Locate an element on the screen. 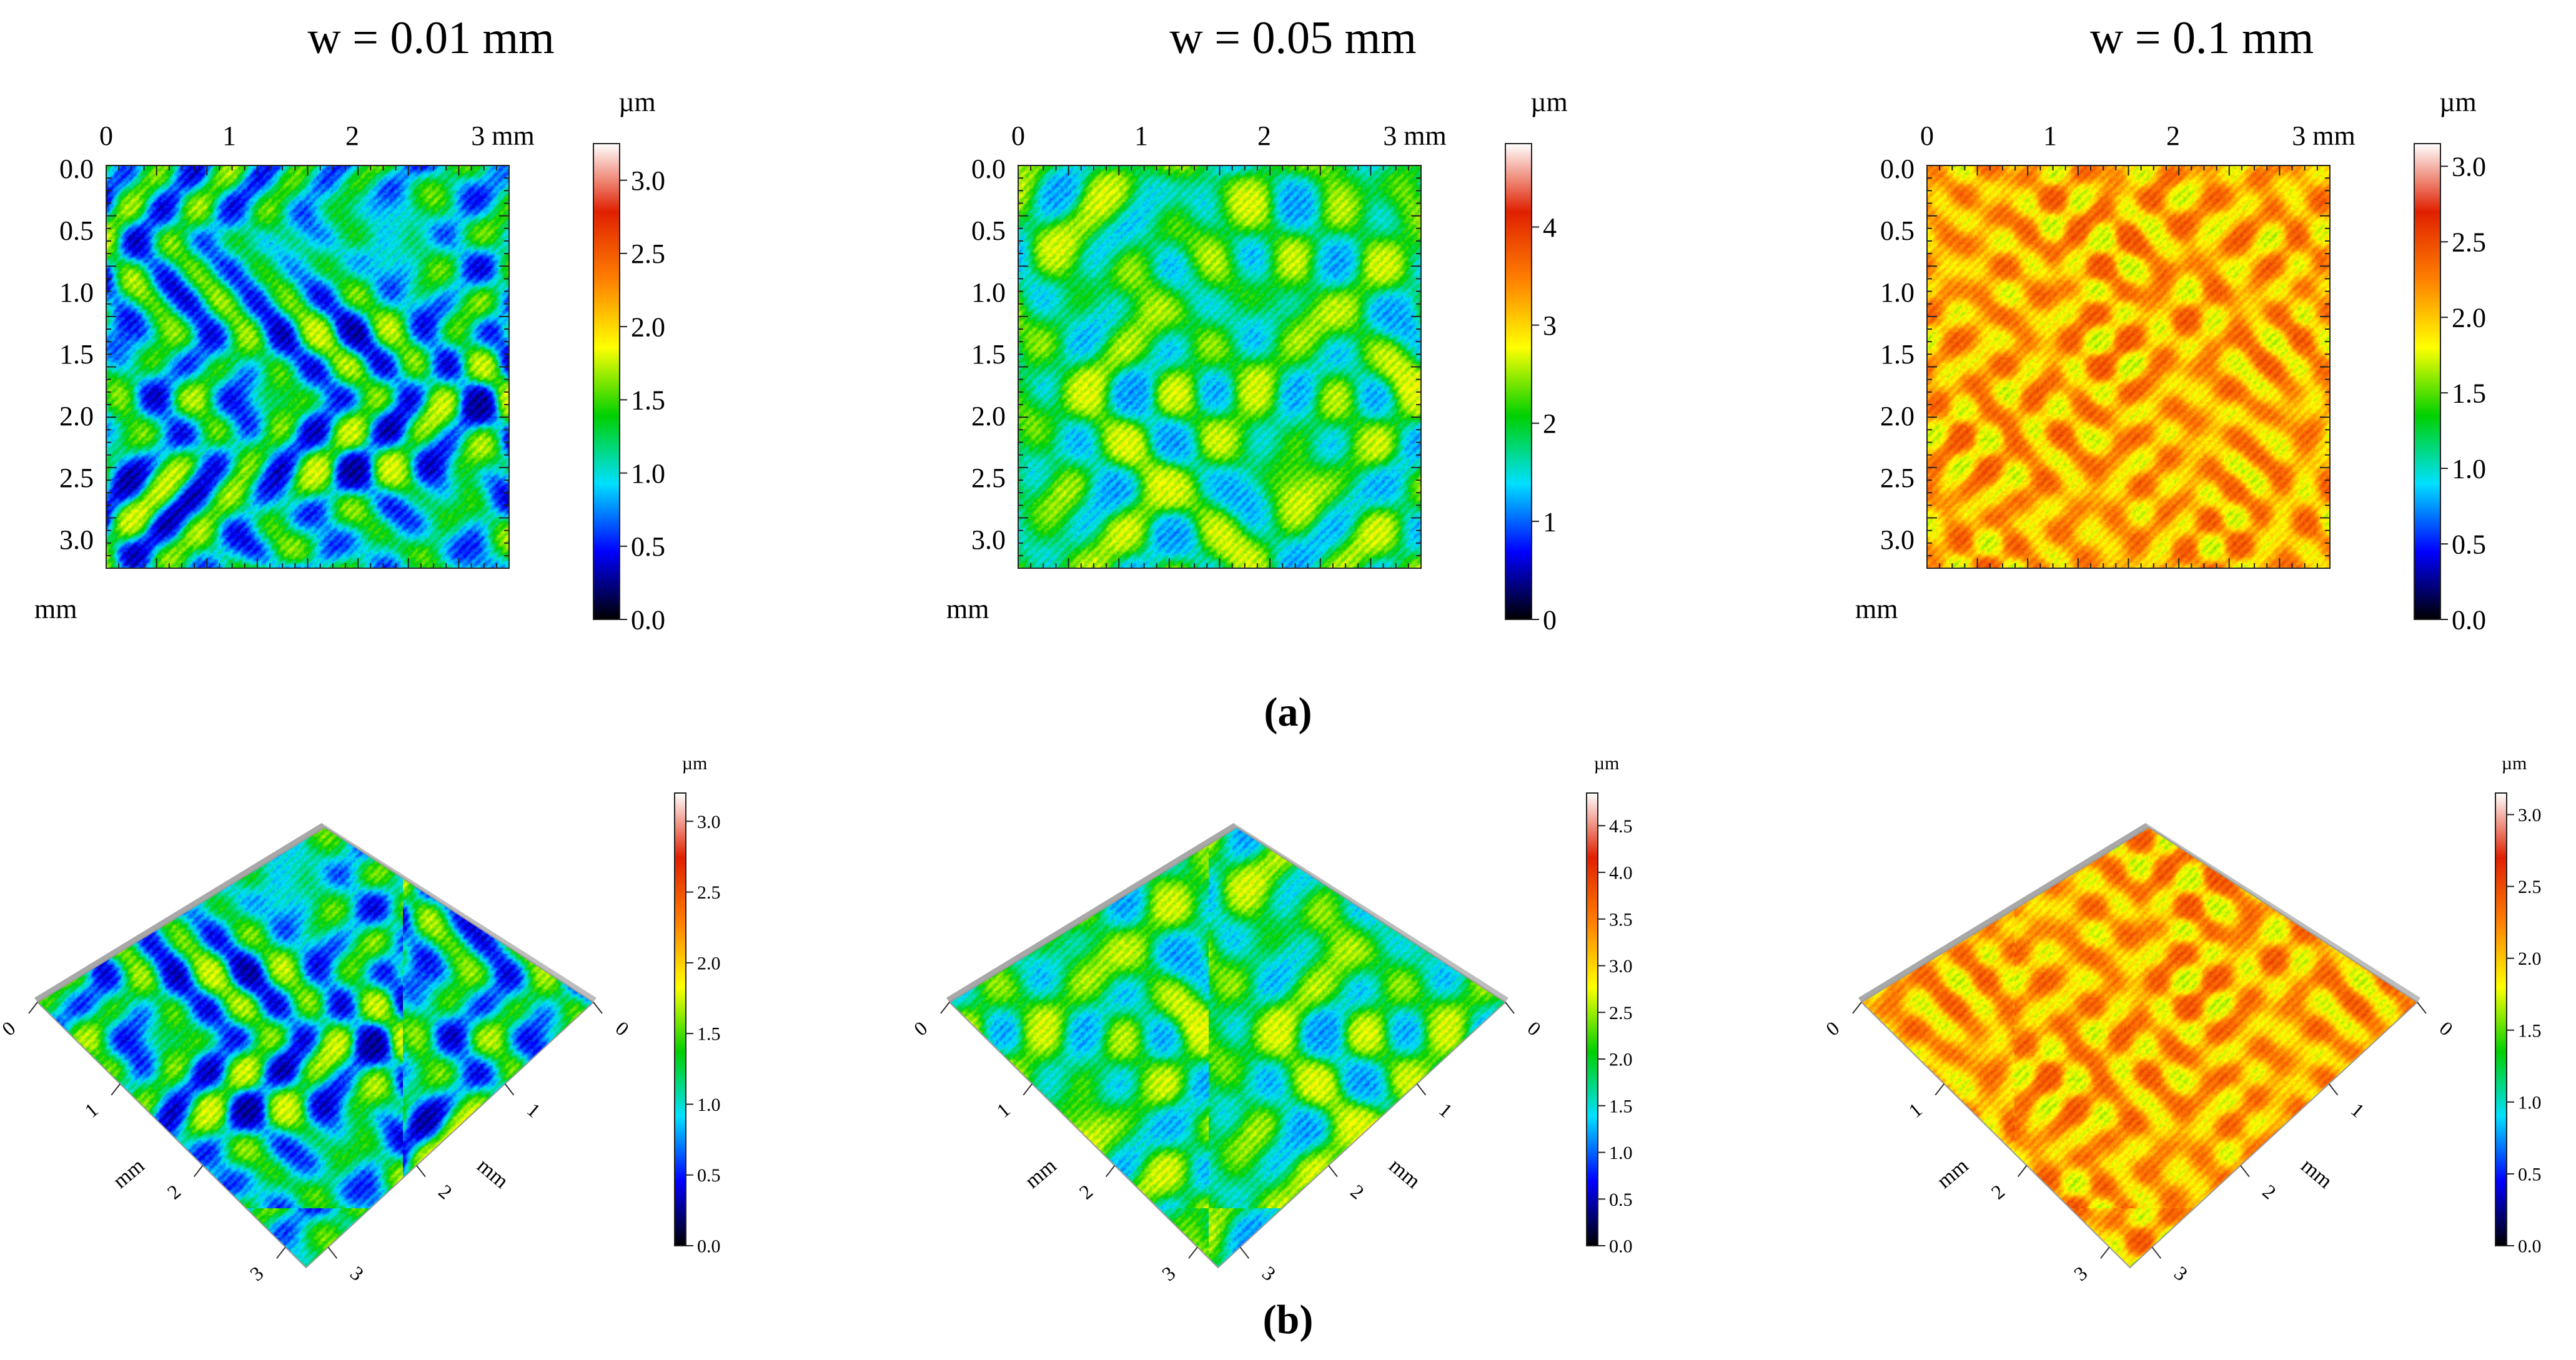  colorbar: µm 0.0 0.5 1.0 1.5 2.0 2.5 3.0 3.5 4.0 4.5 is located at coordinates (1609, 1005).